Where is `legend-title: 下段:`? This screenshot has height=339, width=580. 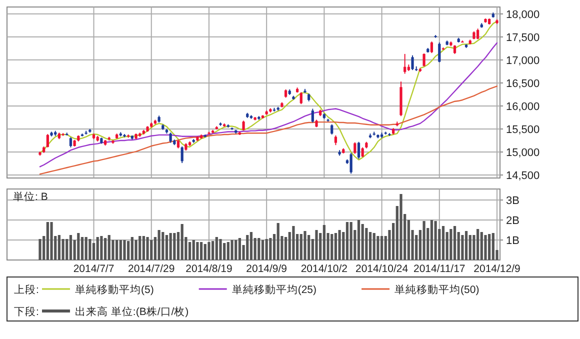 legend-title: 下段: is located at coordinates (26, 312).